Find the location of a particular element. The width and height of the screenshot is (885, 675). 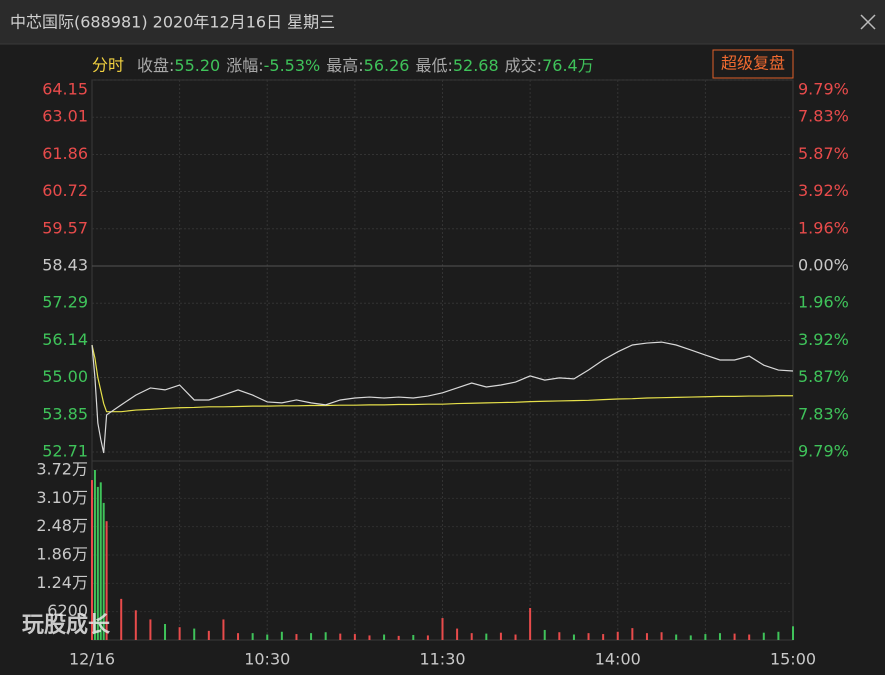

info-label: 成交: is located at coordinates (523, 65).